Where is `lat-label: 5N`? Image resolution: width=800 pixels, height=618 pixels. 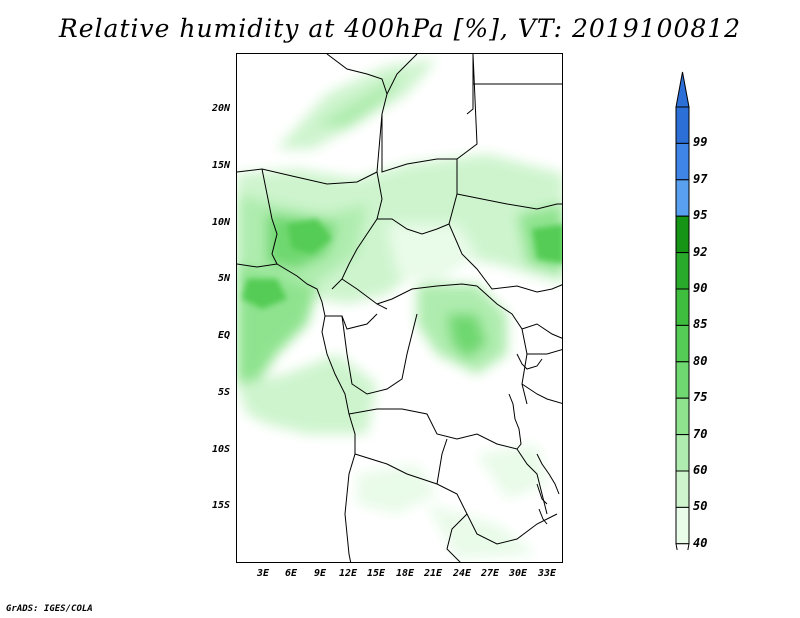 lat-label: 5N is located at coordinates (223, 278).